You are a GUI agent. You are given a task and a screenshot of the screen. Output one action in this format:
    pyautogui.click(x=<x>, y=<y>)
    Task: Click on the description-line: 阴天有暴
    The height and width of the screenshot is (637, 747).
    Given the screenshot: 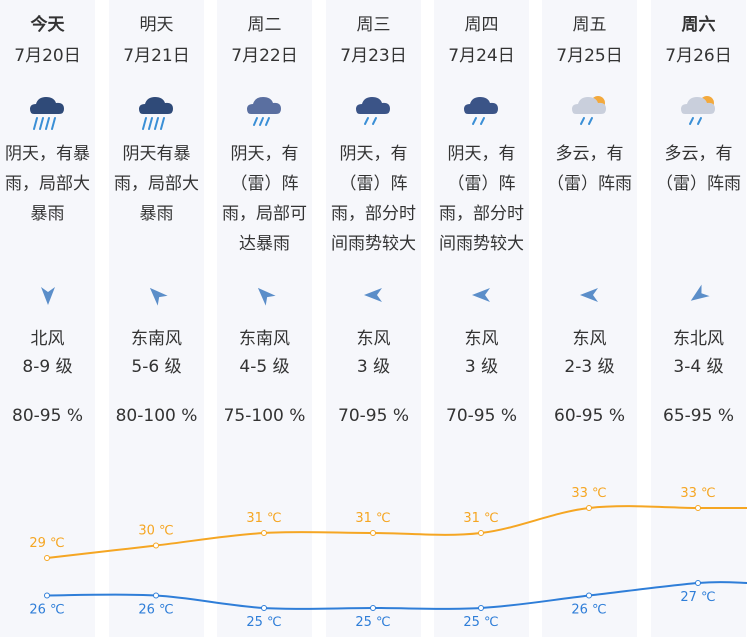 What is the action you would take?
    pyautogui.click(x=156, y=154)
    